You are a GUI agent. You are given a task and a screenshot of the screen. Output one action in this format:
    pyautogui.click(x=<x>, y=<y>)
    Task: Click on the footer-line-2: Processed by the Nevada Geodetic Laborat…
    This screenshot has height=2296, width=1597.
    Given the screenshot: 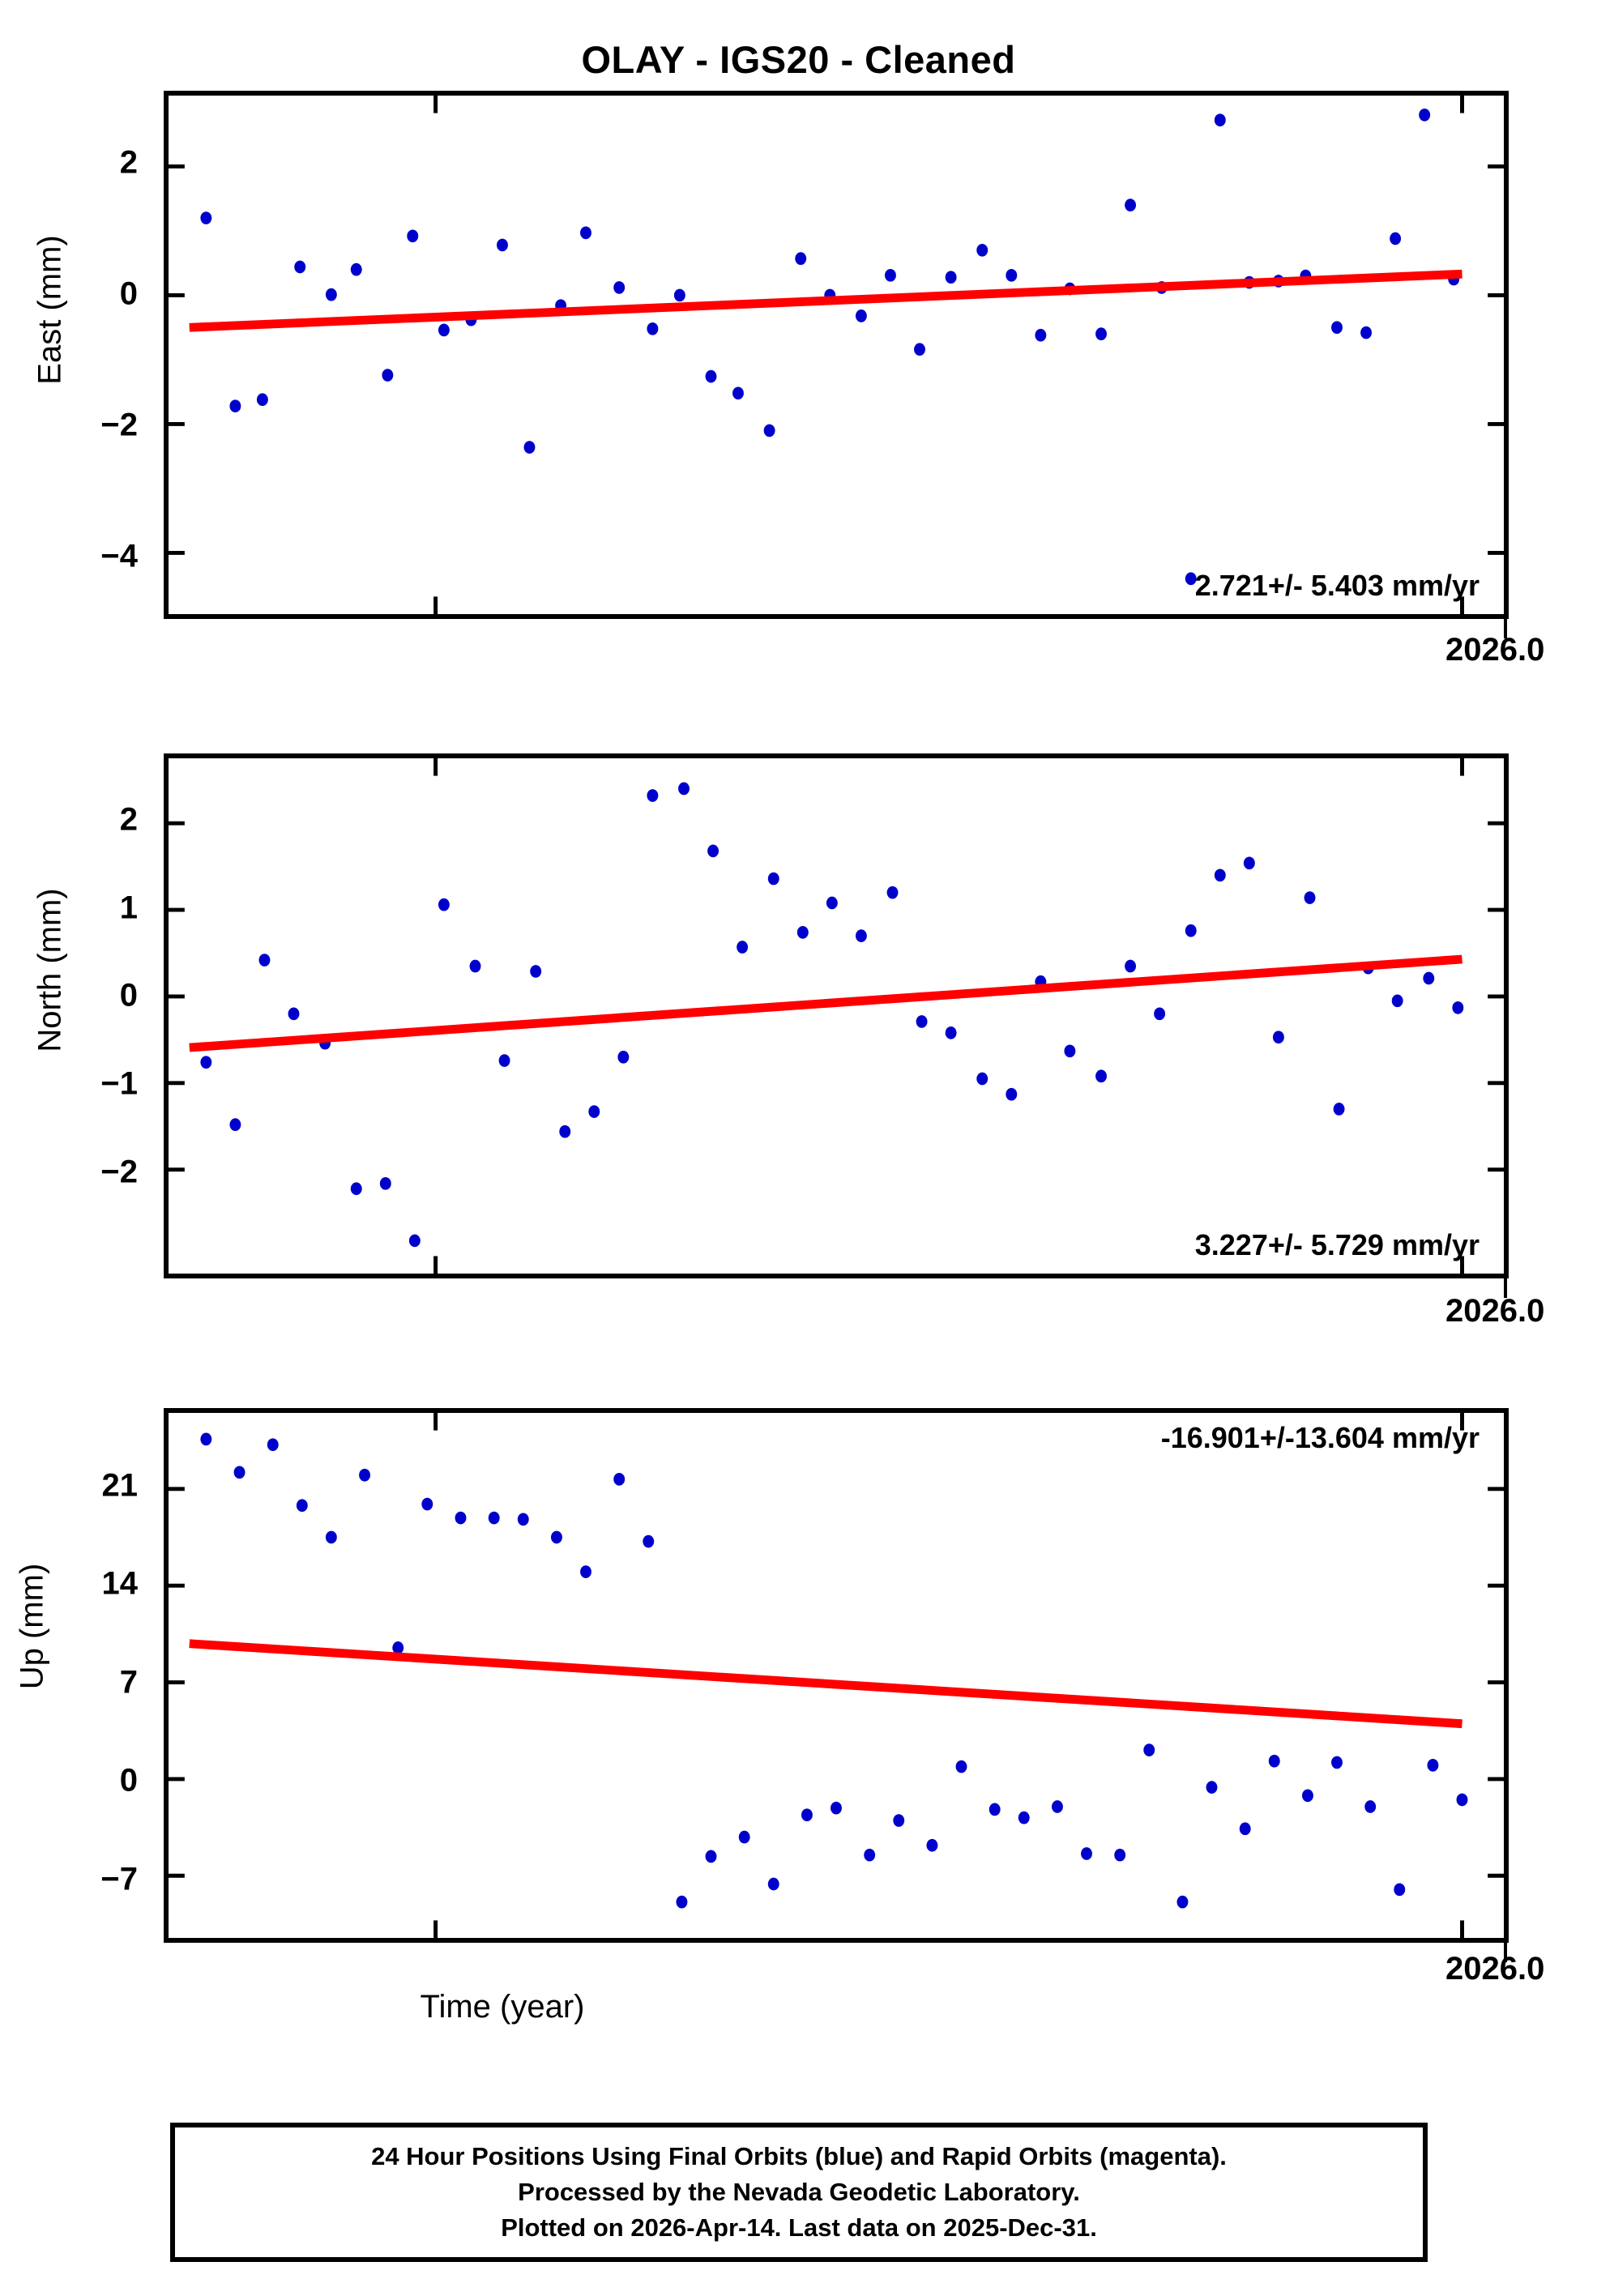 What is the action you would take?
    pyautogui.click(x=799, y=2191)
    